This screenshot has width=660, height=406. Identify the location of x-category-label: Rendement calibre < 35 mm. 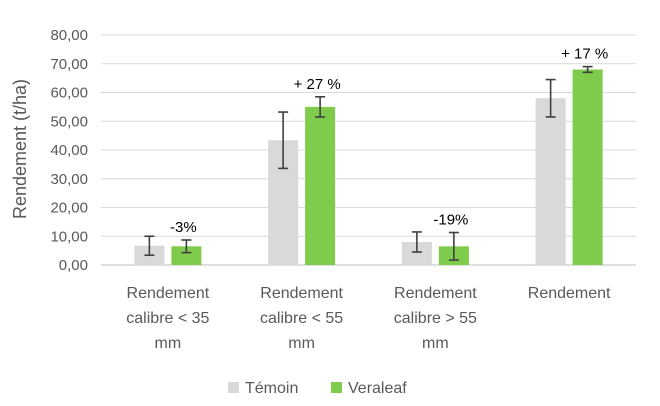
(168, 318).